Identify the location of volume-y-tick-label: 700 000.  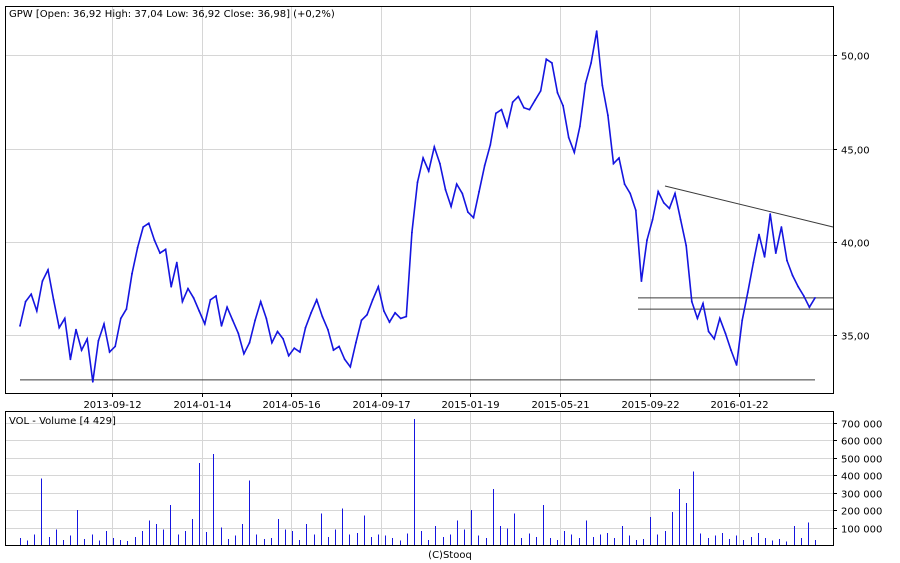
(861, 425).